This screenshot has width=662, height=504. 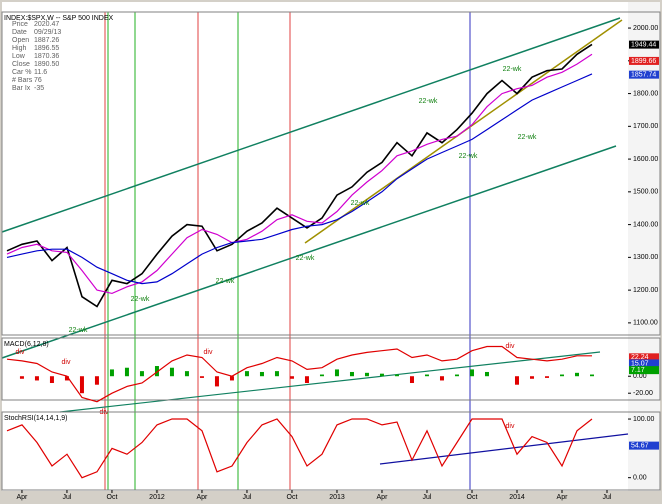 I want to click on info-label: Car %, so click(x=21, y=72).